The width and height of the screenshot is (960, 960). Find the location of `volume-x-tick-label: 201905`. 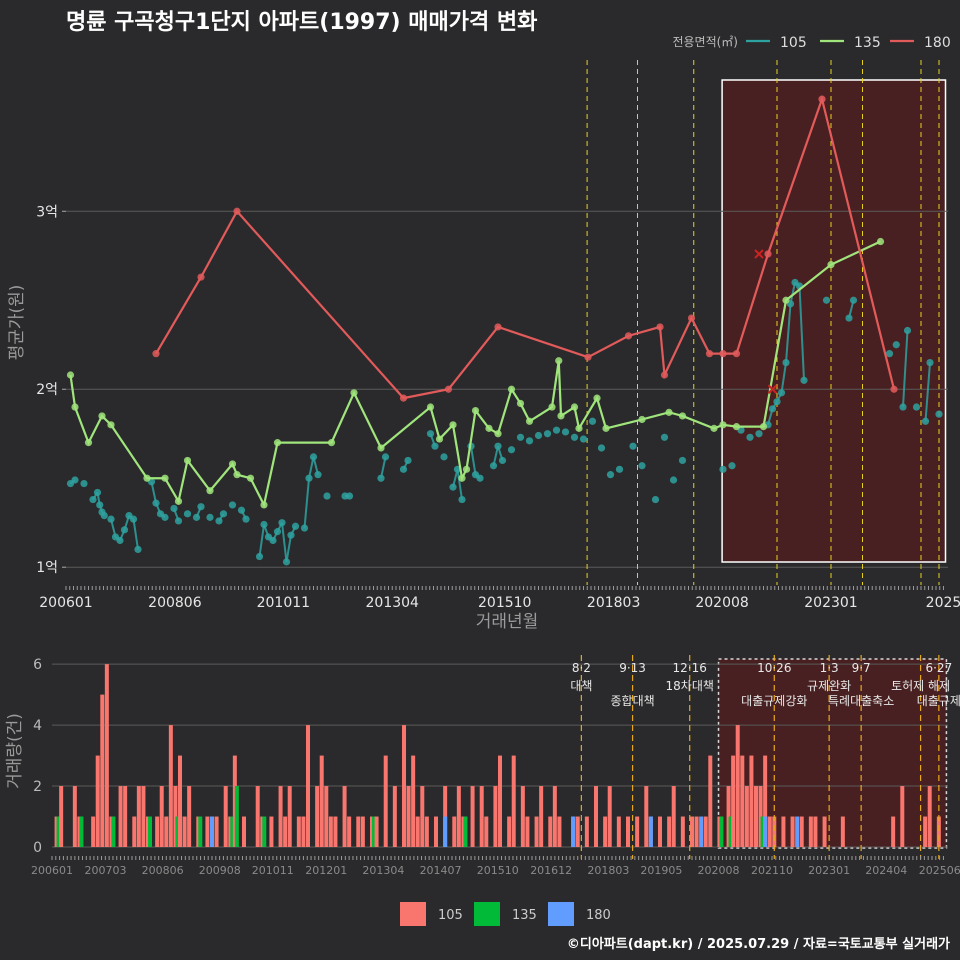

volume-x-tick-label: 201905 is located at coordinates (661, 870).